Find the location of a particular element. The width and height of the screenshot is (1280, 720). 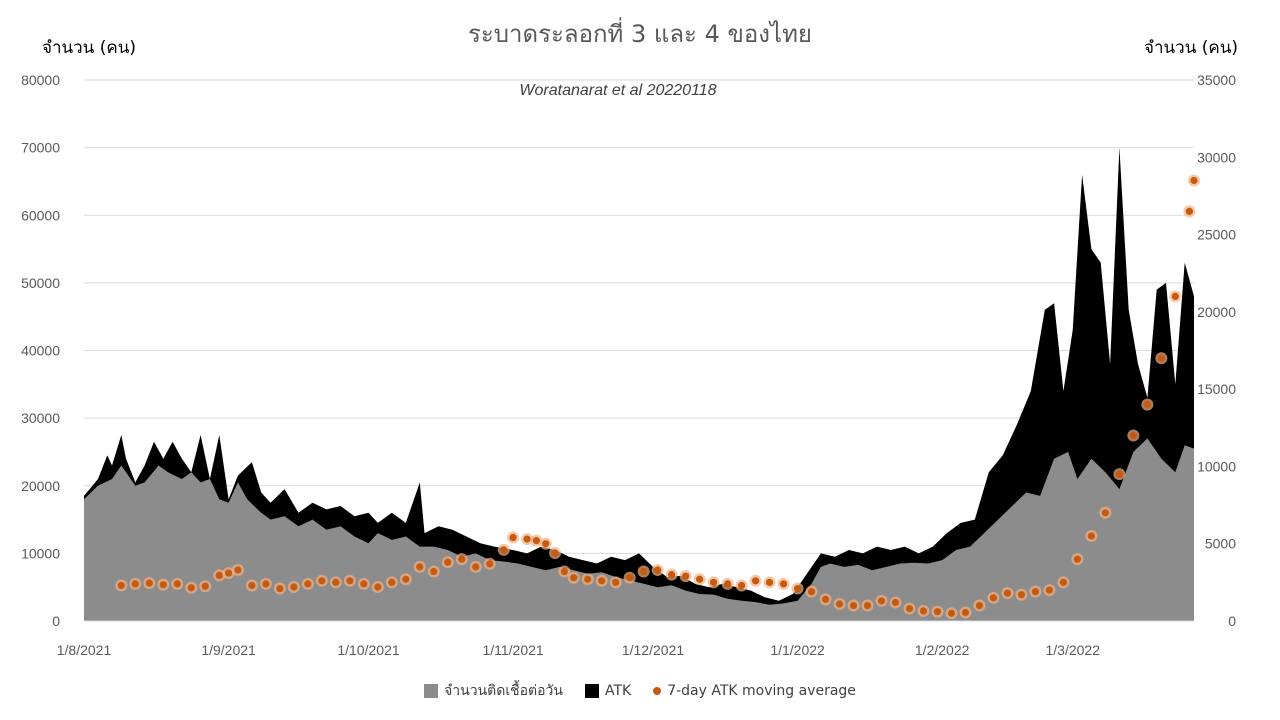

legend-item-atk: ATK is located at coordinates (607, 691).